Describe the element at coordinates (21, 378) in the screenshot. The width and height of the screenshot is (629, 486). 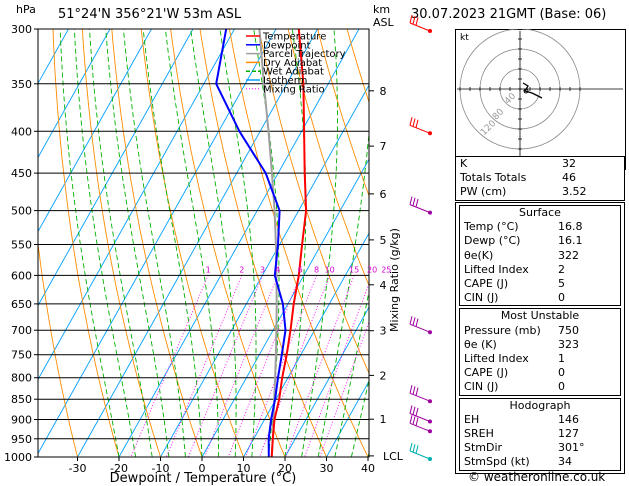
I see `pressure-tick-label: 800` at that location.